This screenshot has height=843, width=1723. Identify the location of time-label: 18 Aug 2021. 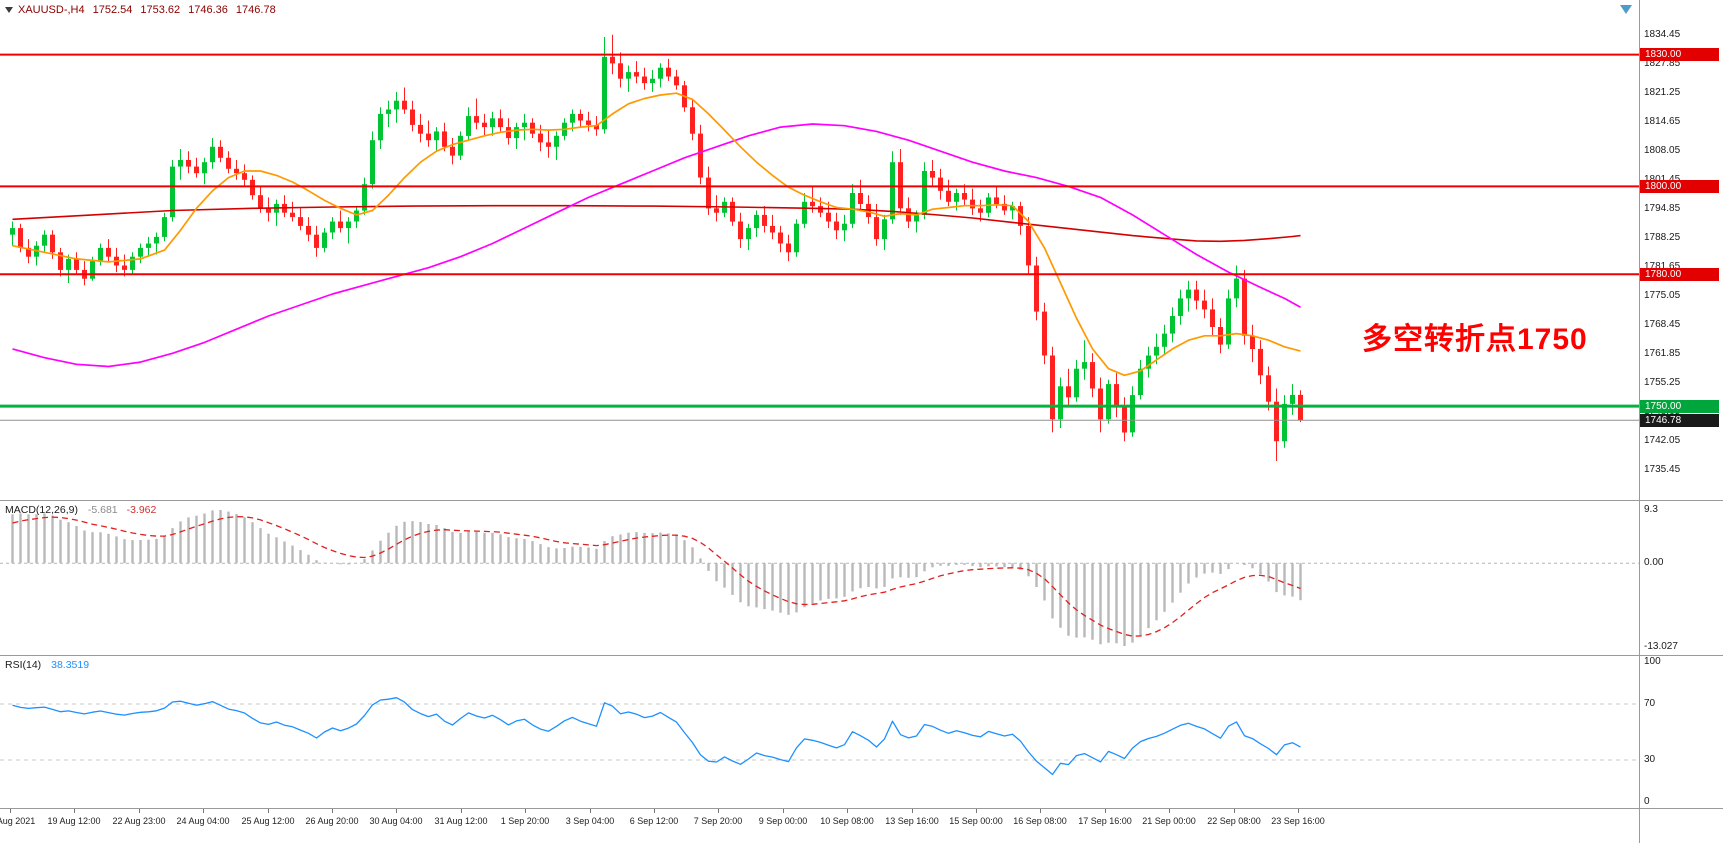
(18, 821).